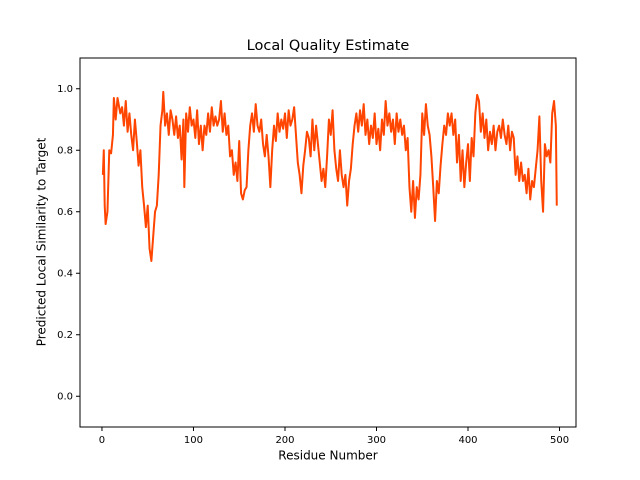  What do you see at coordinates (65, 273) in the screenshot?
I see `y-tick-label: 0.4` at bounding box center [65, 273].